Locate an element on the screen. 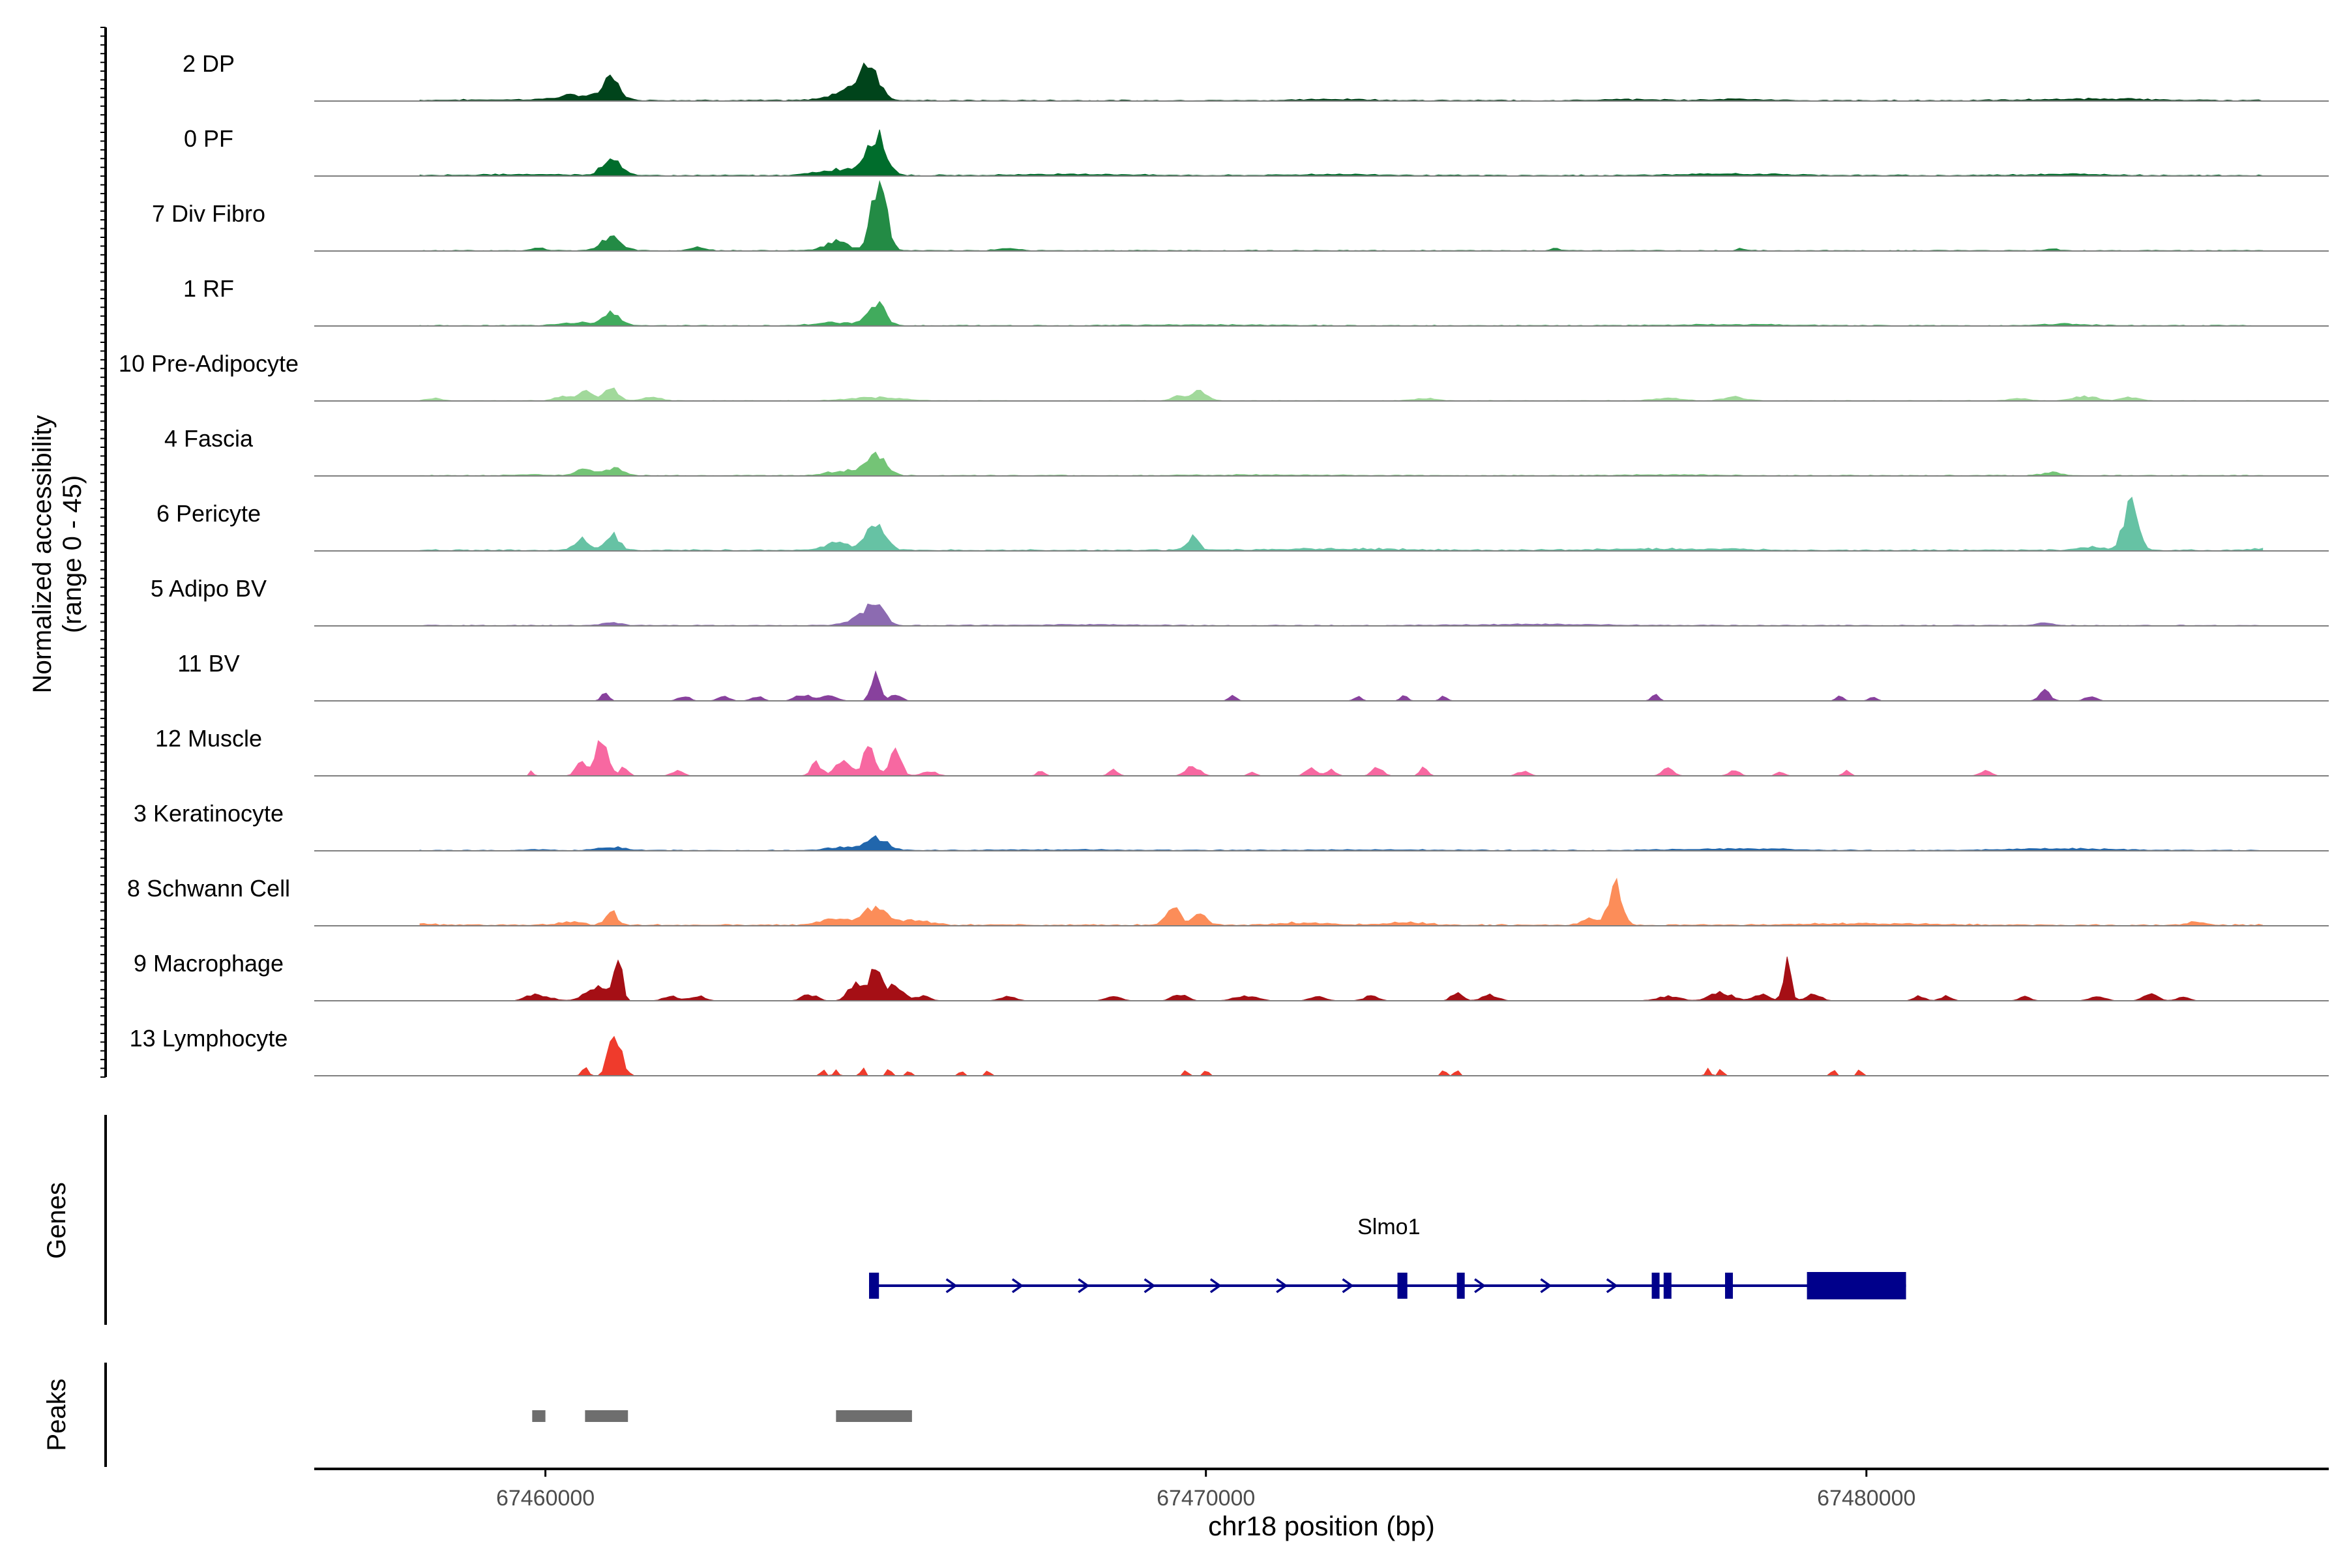 The image size is (2347, 1568). track-label: 3 Keratinocyte is located at coordinates (209, 814).